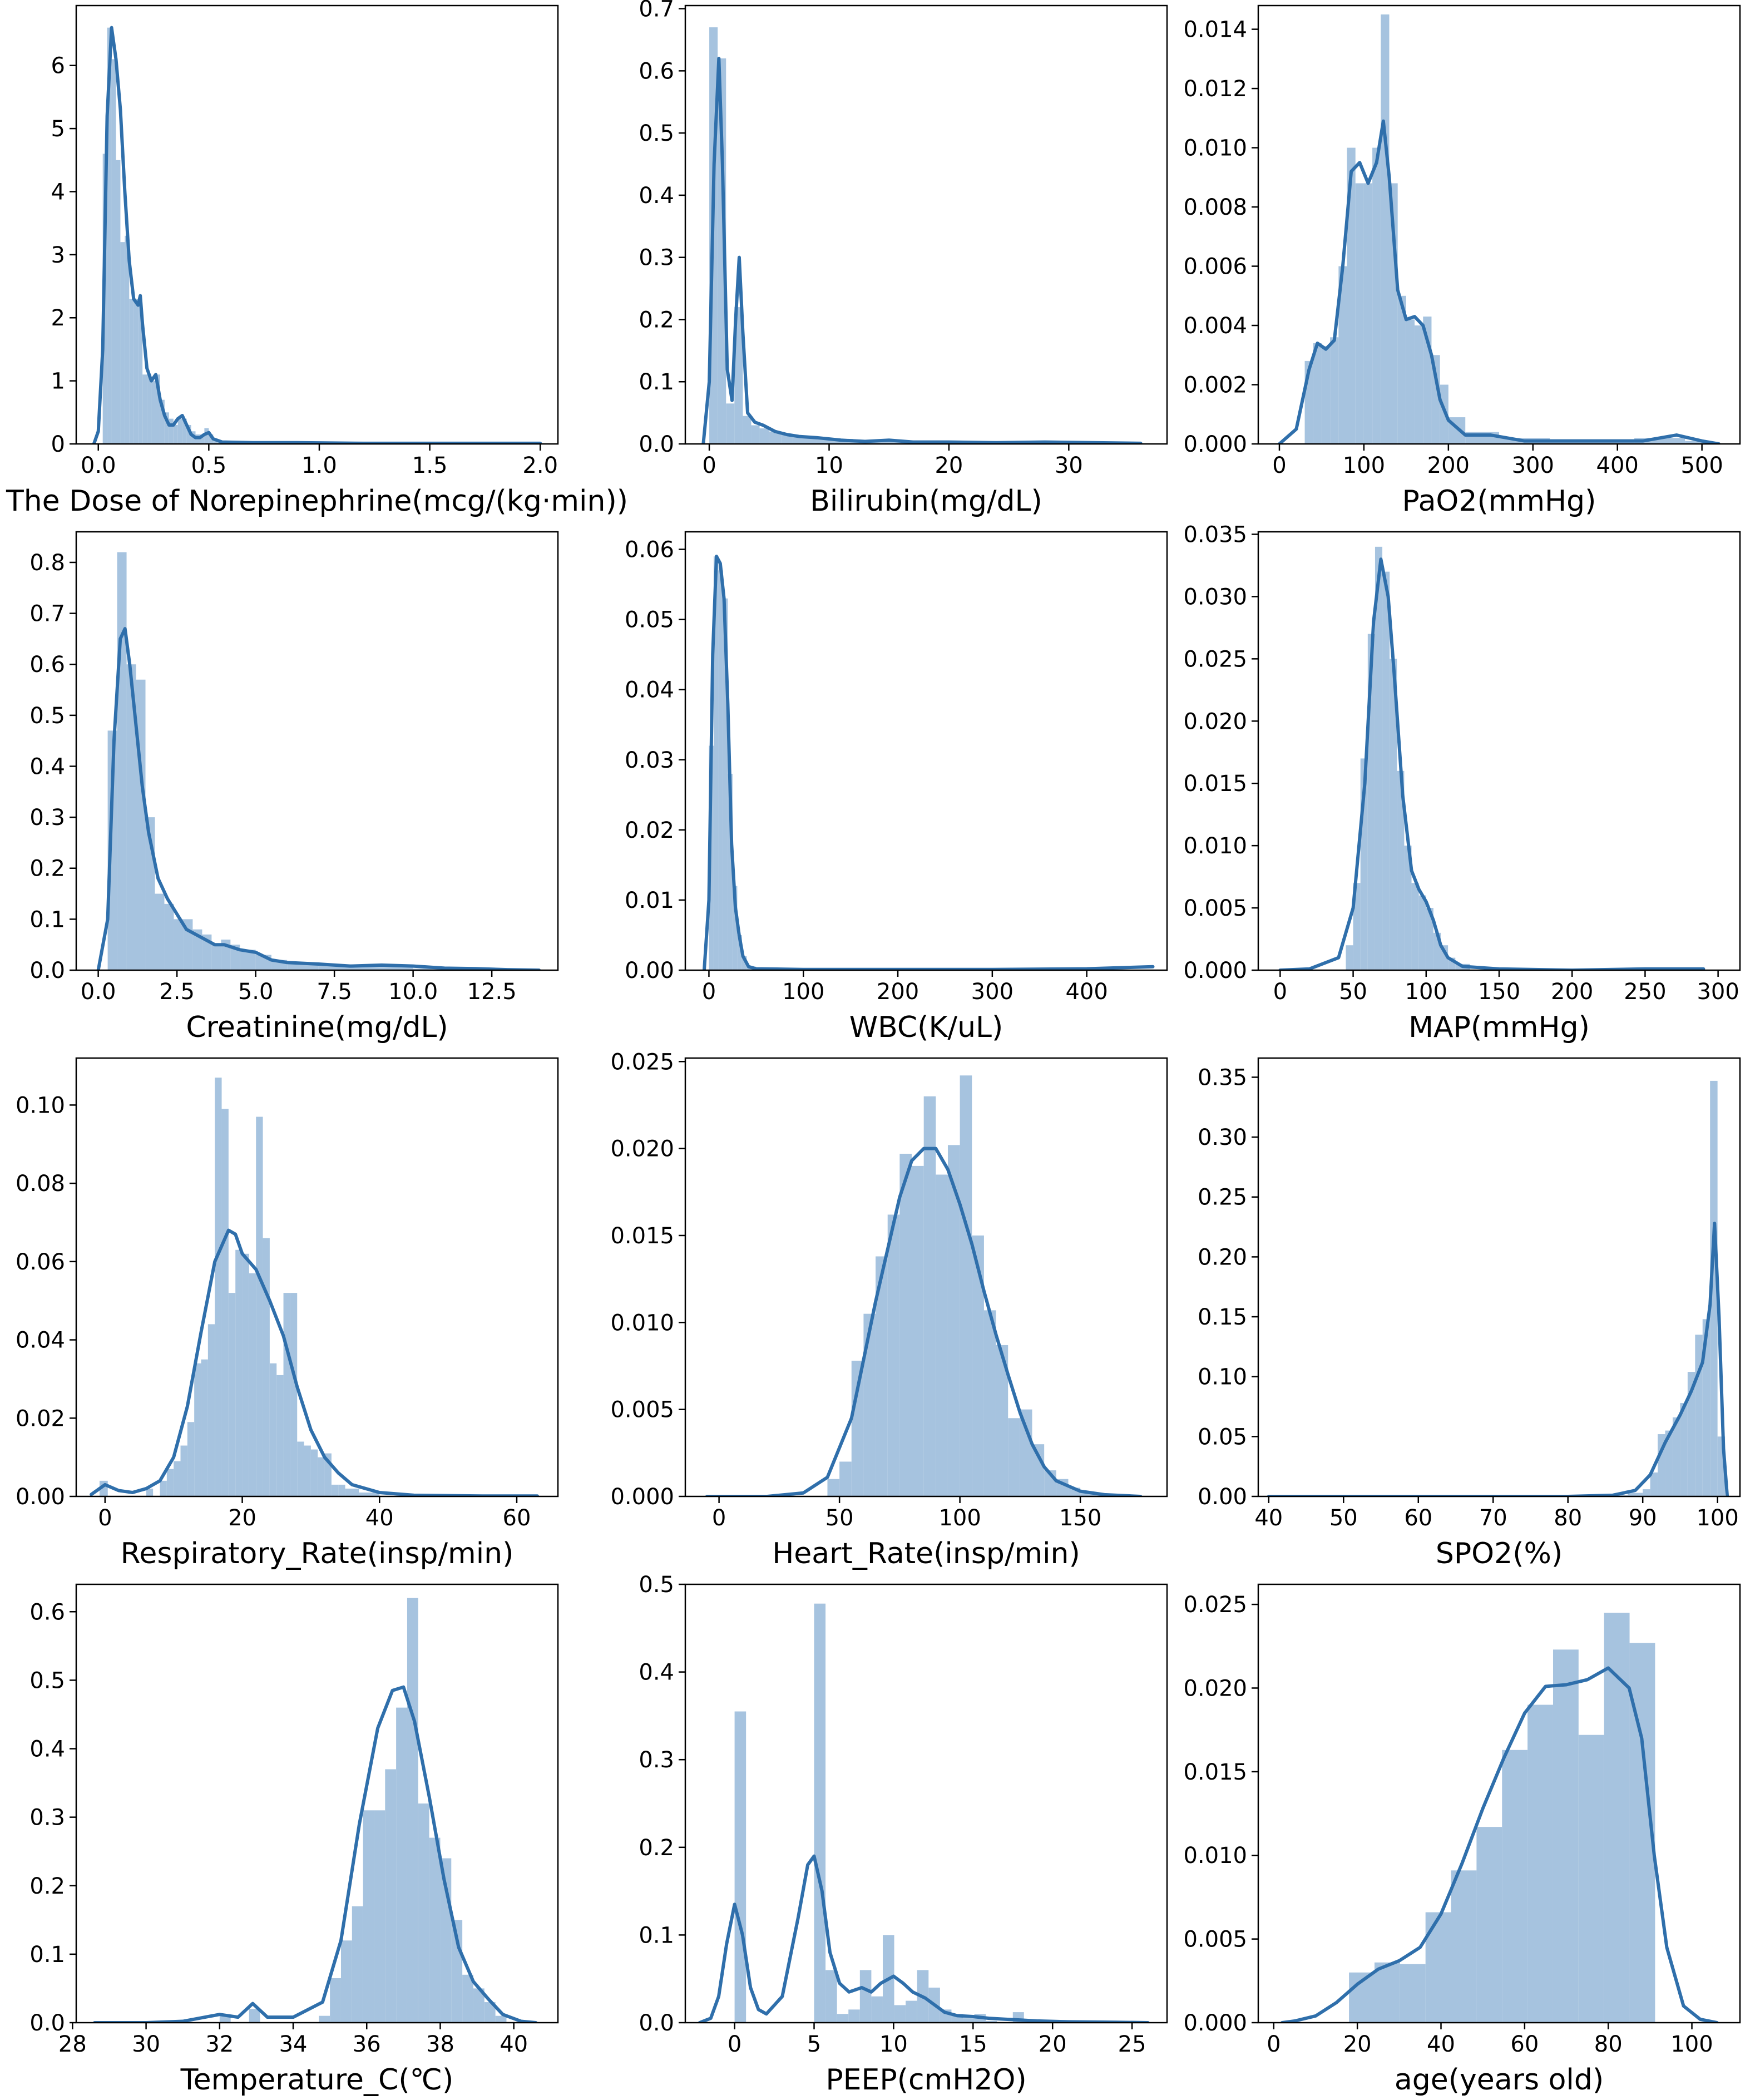  Describe the element at coordinates (649, 971) in the screenshot. I see `chart-5-y-tick-label: 0.00` at that location.